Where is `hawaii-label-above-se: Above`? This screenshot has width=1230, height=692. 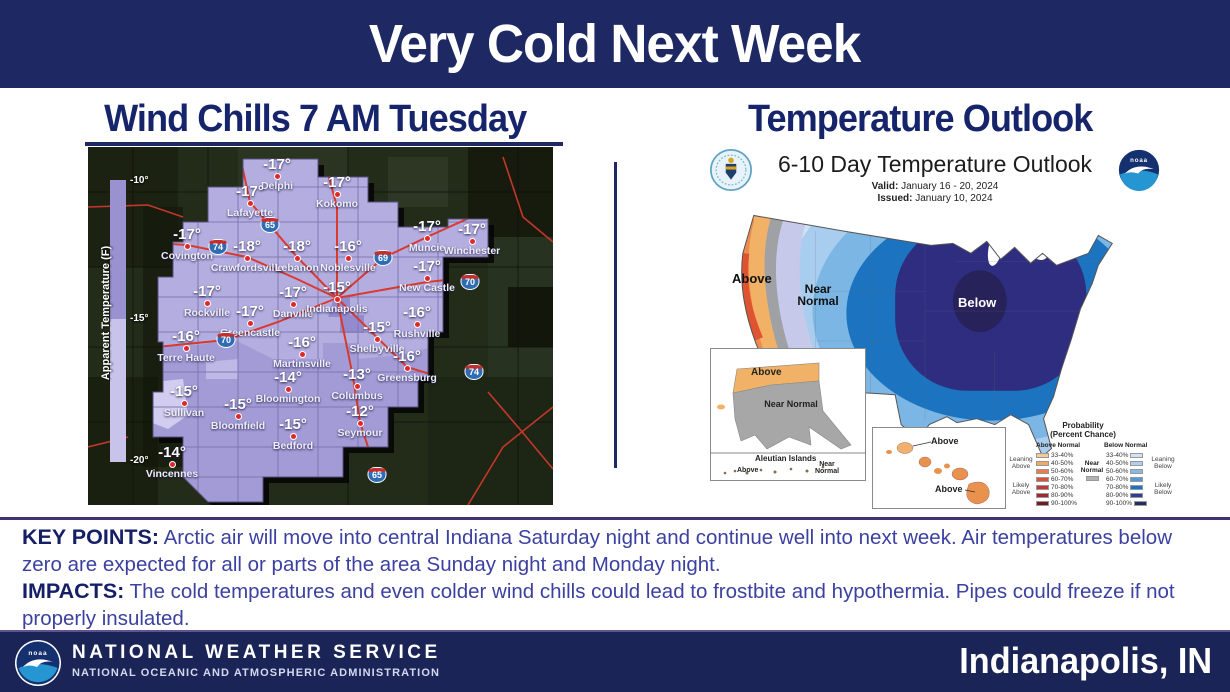
hawaii-label-above-se: Above is located at coordinates (949, 489).